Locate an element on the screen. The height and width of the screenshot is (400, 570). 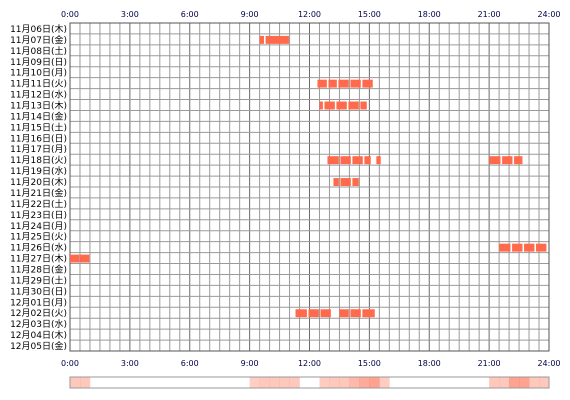
row-label: 11月23日(日) is located at coordinates (38, 215).